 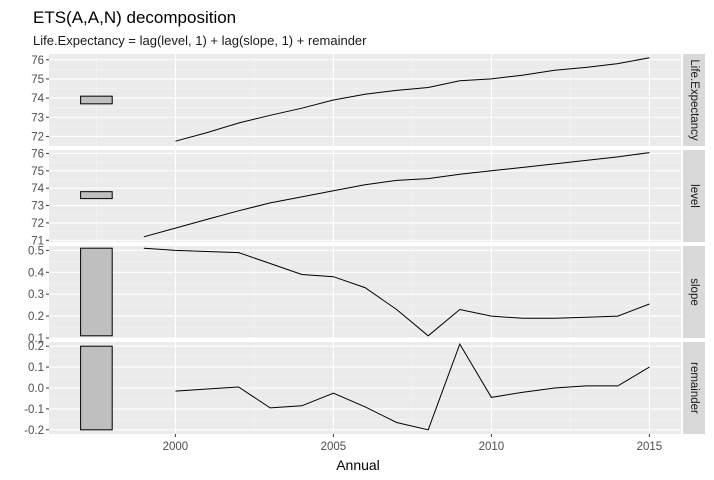 I want to click on facet-strip-label: slope, so click(x=694, y=292).